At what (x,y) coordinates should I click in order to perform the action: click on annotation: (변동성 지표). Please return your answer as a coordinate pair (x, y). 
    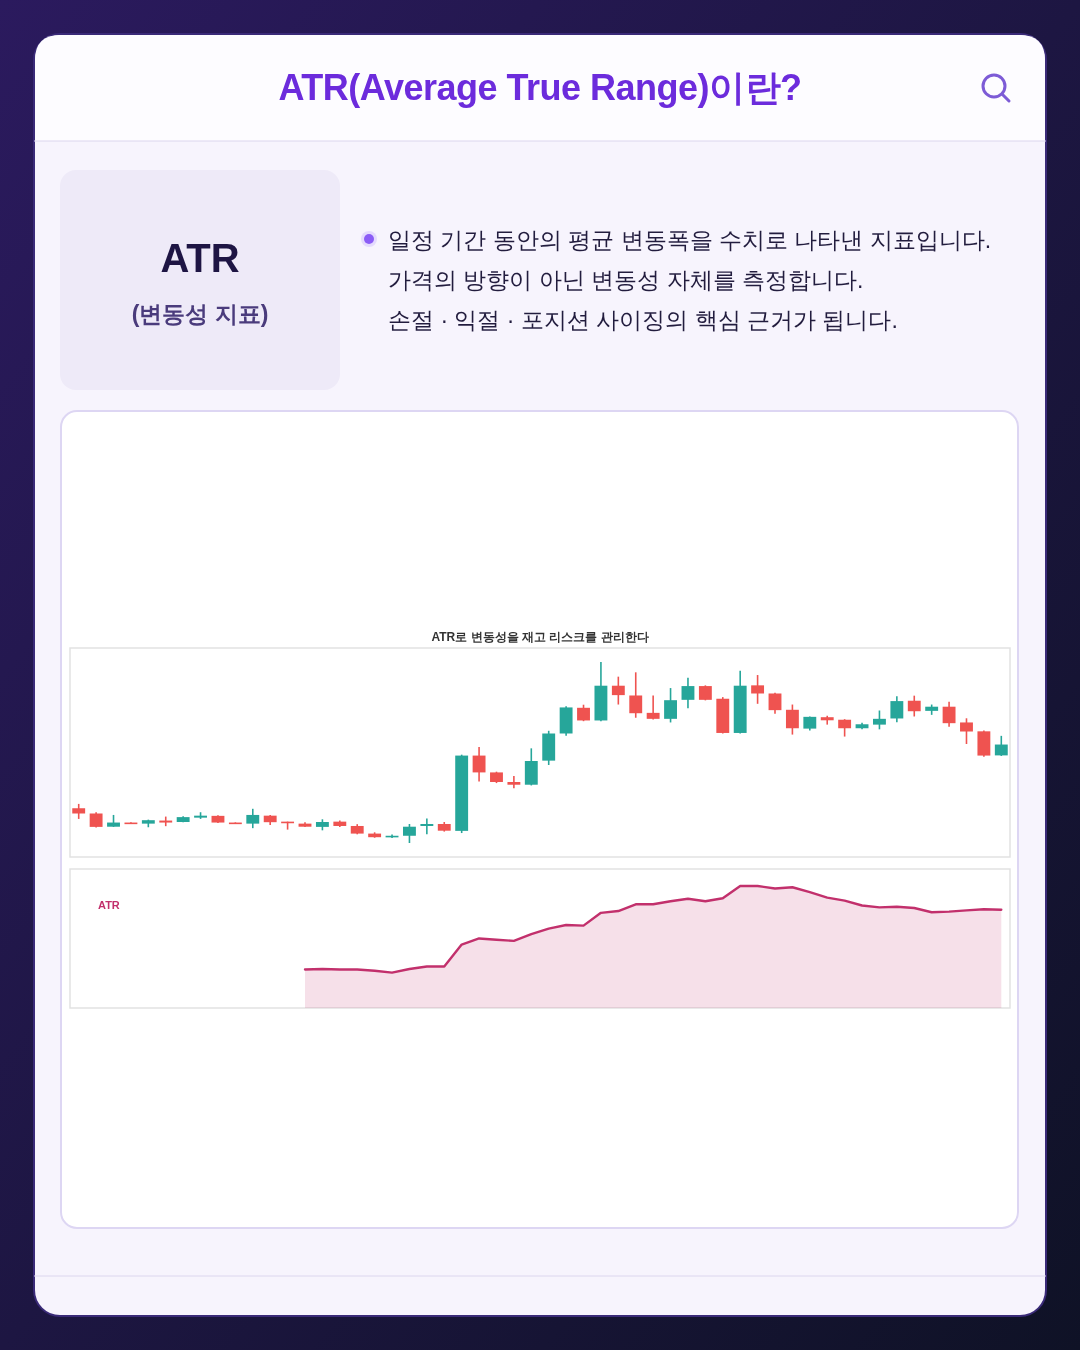
    Looking at the image, I should click on (200, 314).